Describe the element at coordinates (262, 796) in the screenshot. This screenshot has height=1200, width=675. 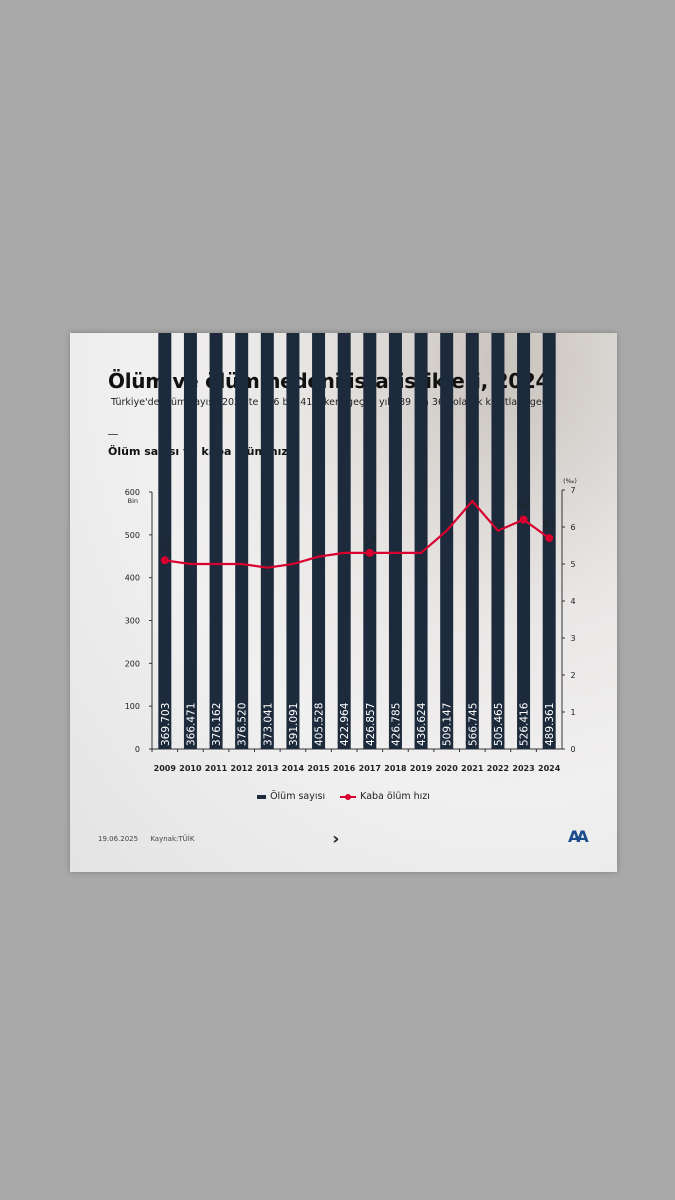
I see `legend-bar-swatch` at that location.